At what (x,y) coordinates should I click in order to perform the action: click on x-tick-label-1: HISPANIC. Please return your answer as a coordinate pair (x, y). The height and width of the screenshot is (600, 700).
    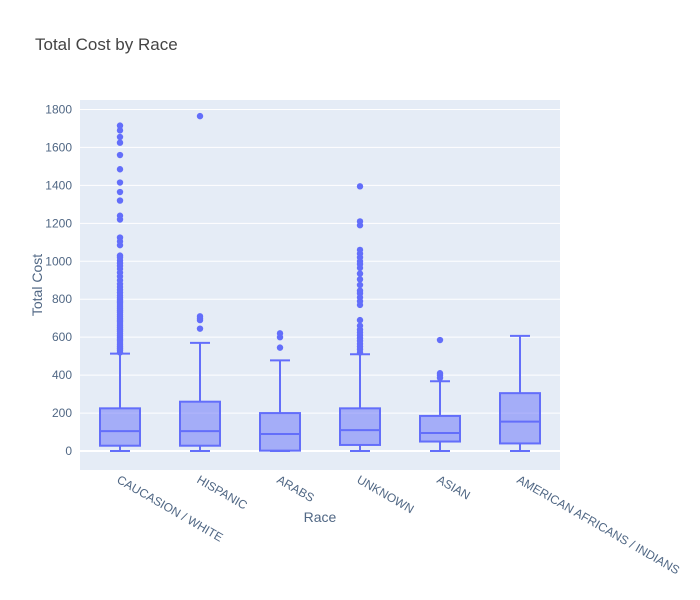
    Looking at the image, I should click on (223, 492).